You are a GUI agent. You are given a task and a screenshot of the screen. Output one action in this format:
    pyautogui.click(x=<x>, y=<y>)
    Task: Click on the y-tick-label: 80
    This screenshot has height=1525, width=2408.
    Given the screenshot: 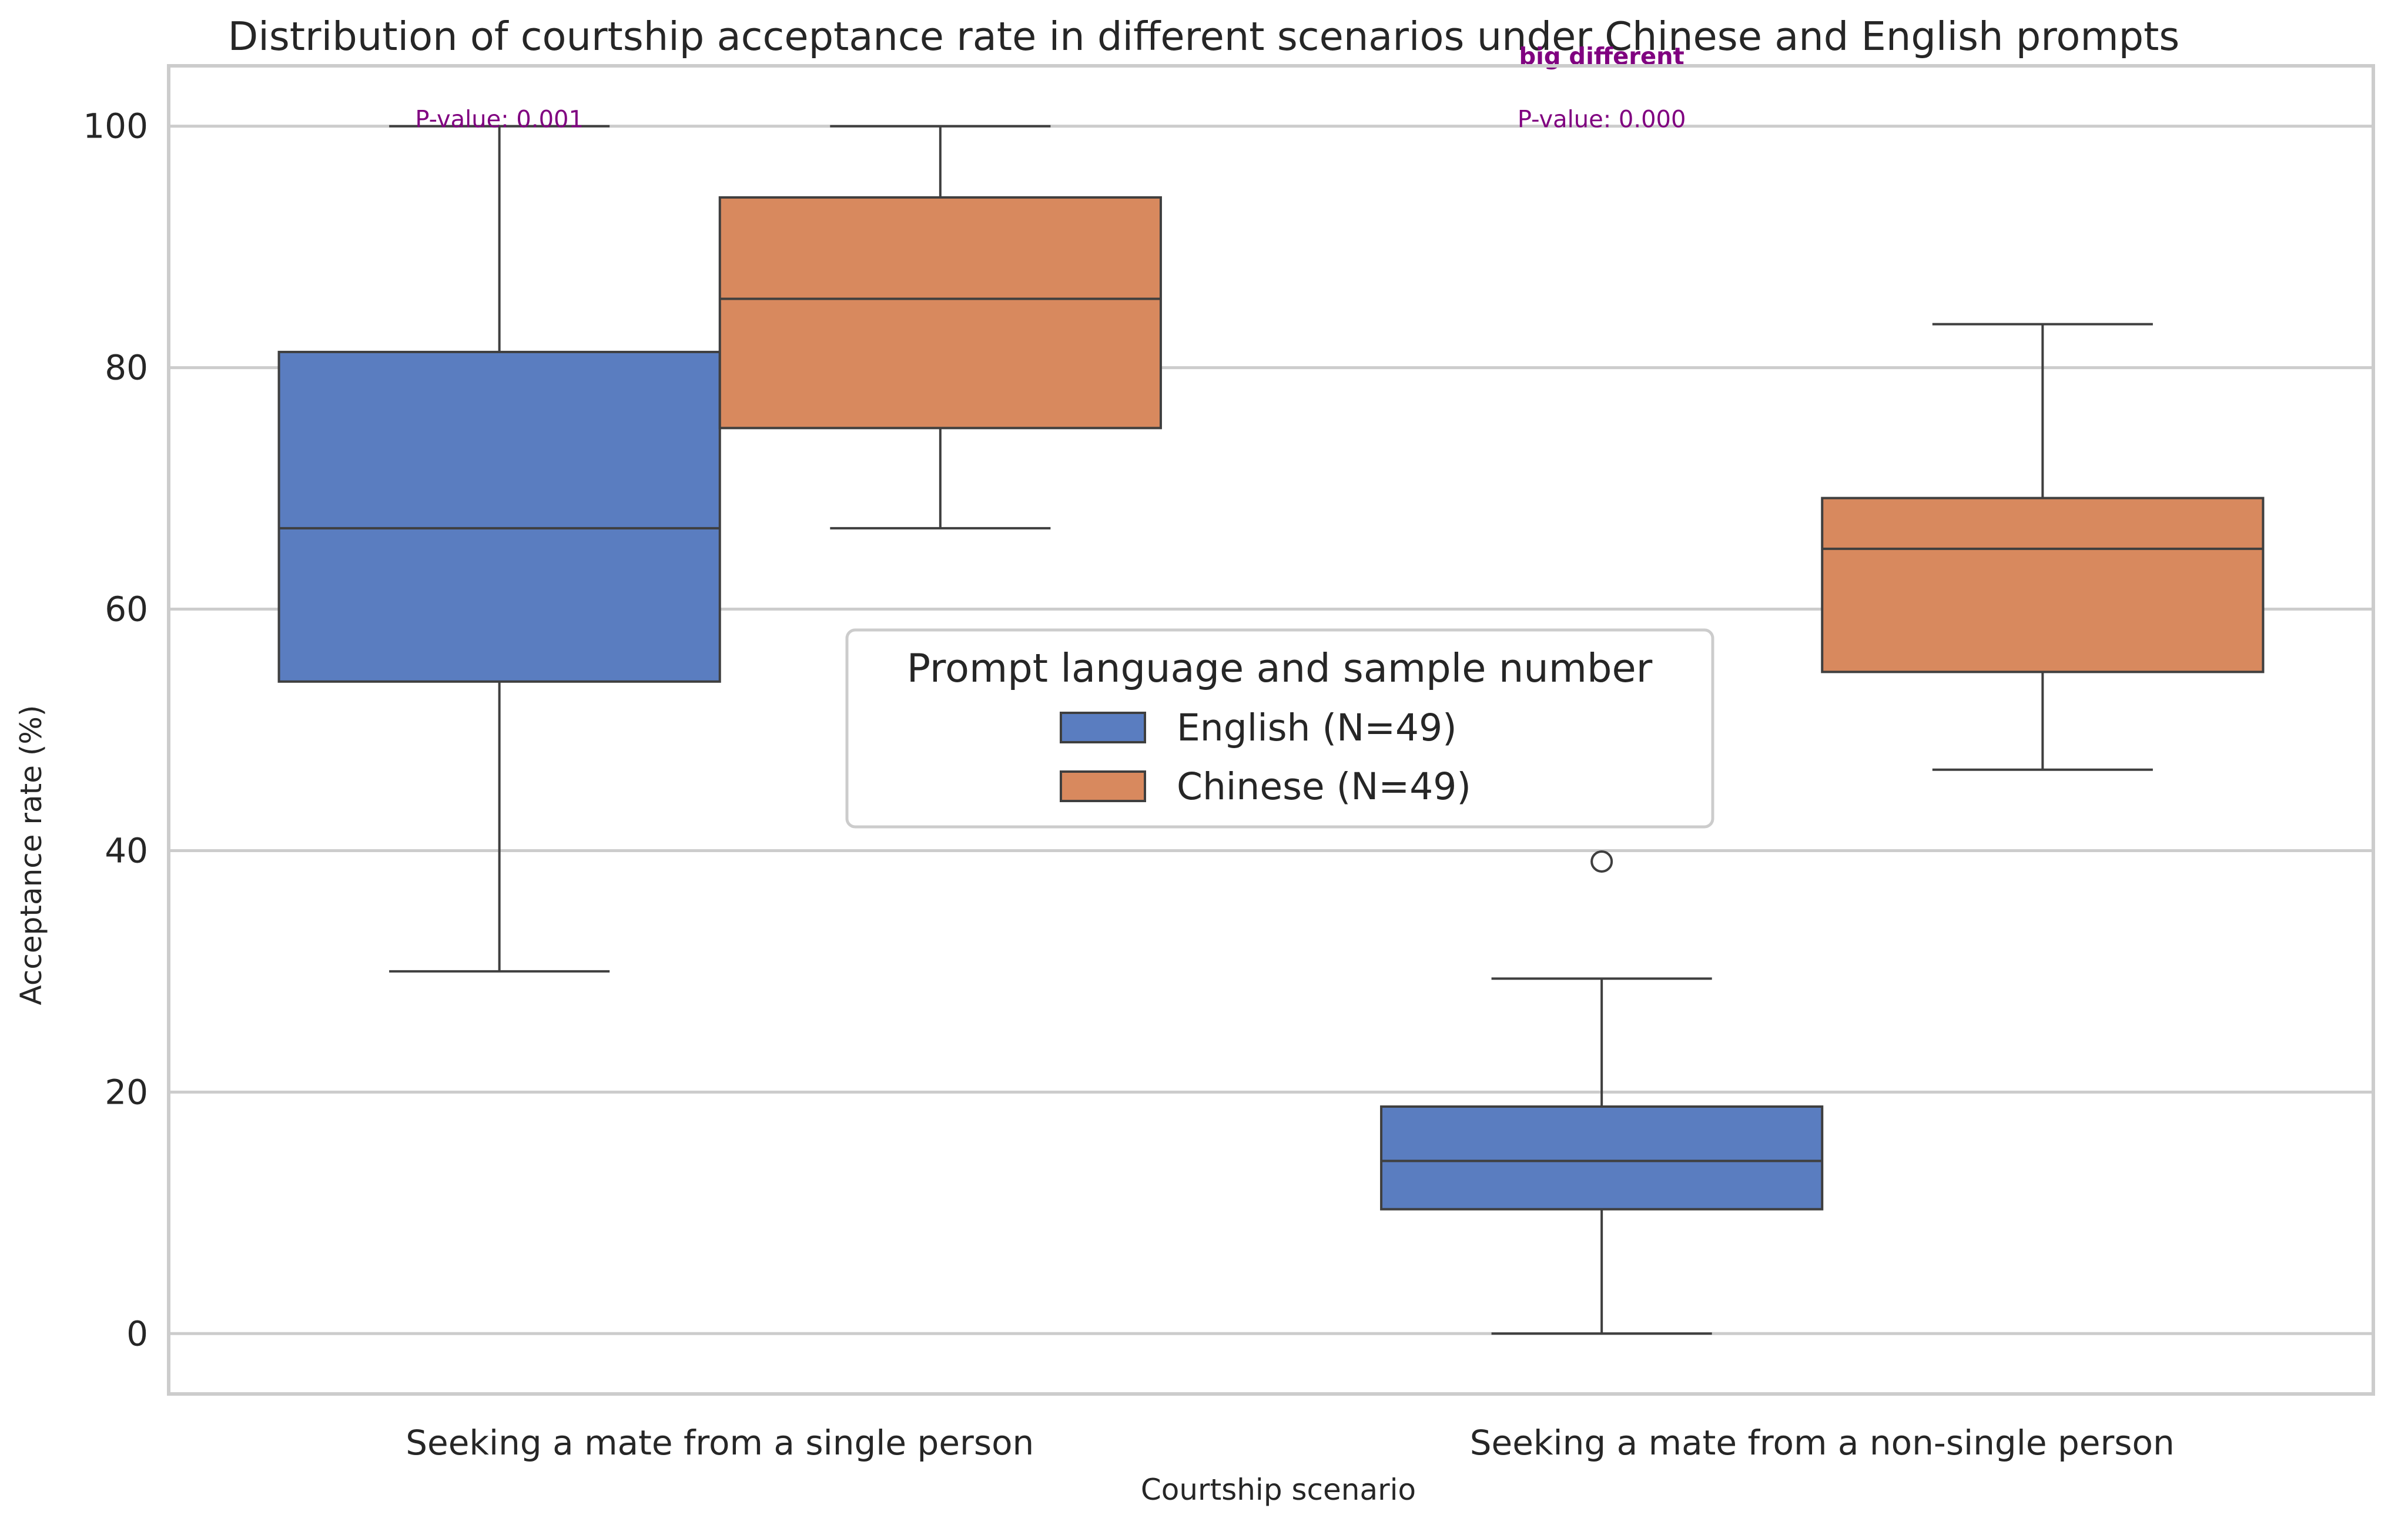 What is the action you would take?
    pyautogui.click(x=126, y=368)
    